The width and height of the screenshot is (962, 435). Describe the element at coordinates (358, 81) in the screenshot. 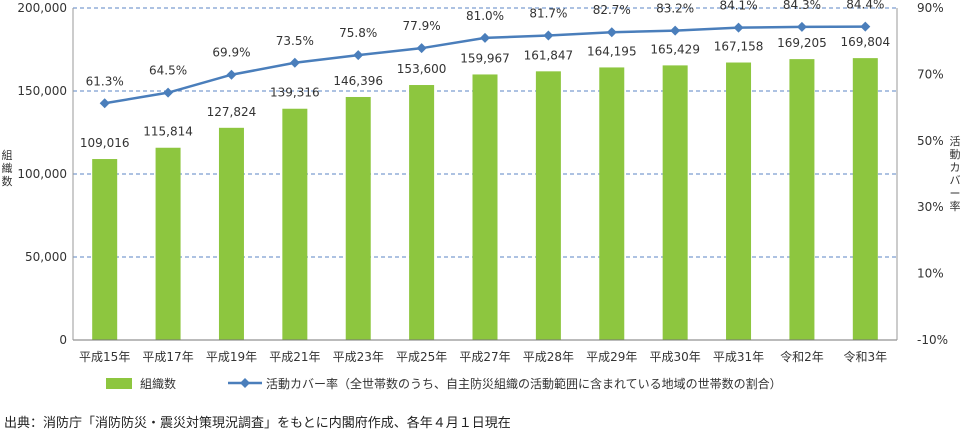

I see `bar-value-label: 146,396` at that location.